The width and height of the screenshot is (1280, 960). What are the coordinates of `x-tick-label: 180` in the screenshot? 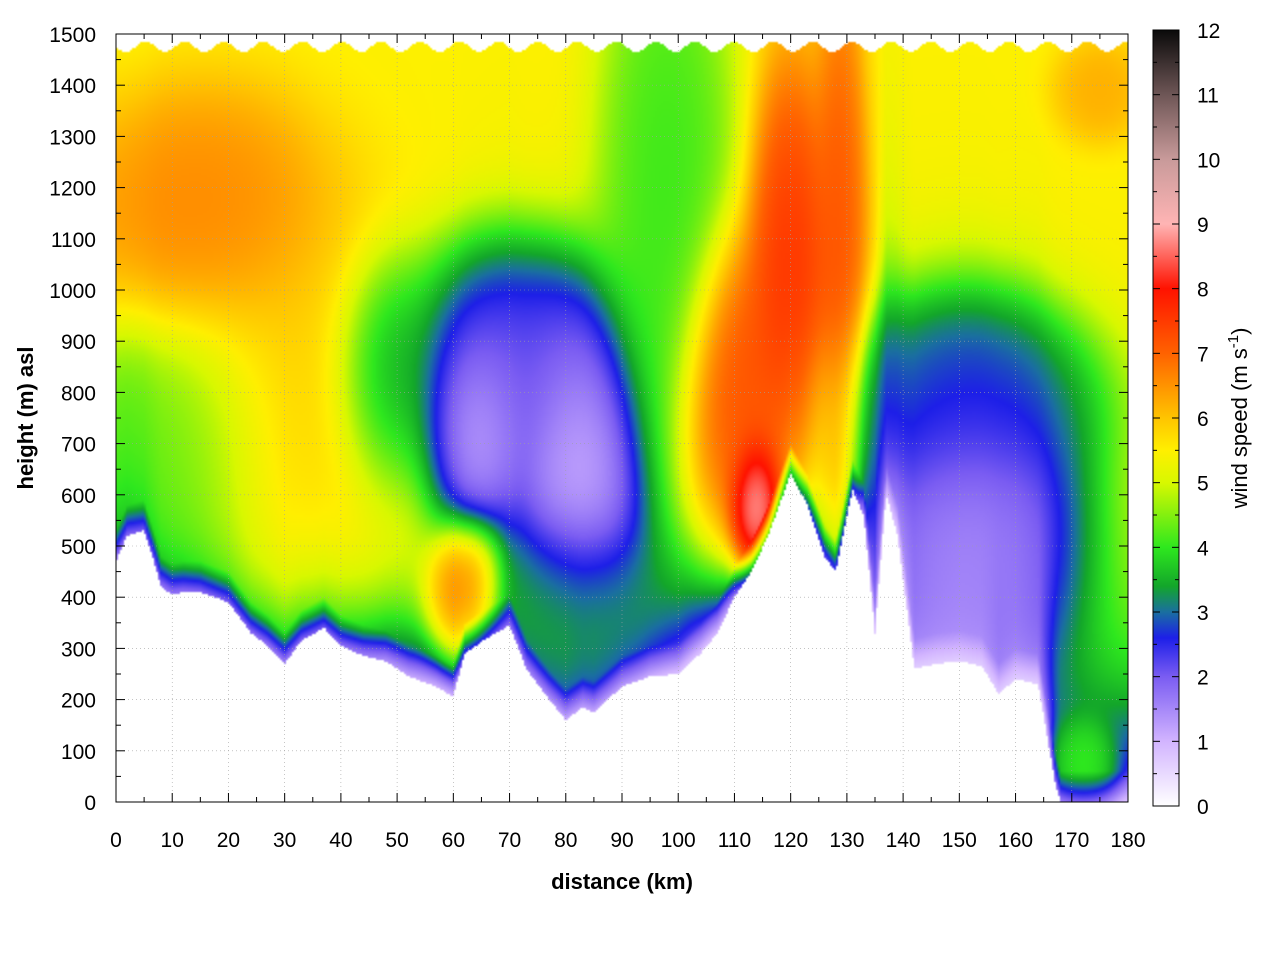 It's located at (1127, 840).